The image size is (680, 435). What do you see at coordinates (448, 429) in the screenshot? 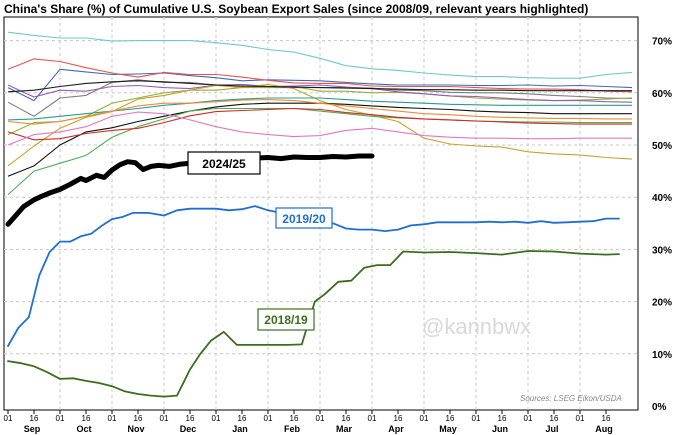
I see `x-month-label: May` at bounding box center [448, 429].